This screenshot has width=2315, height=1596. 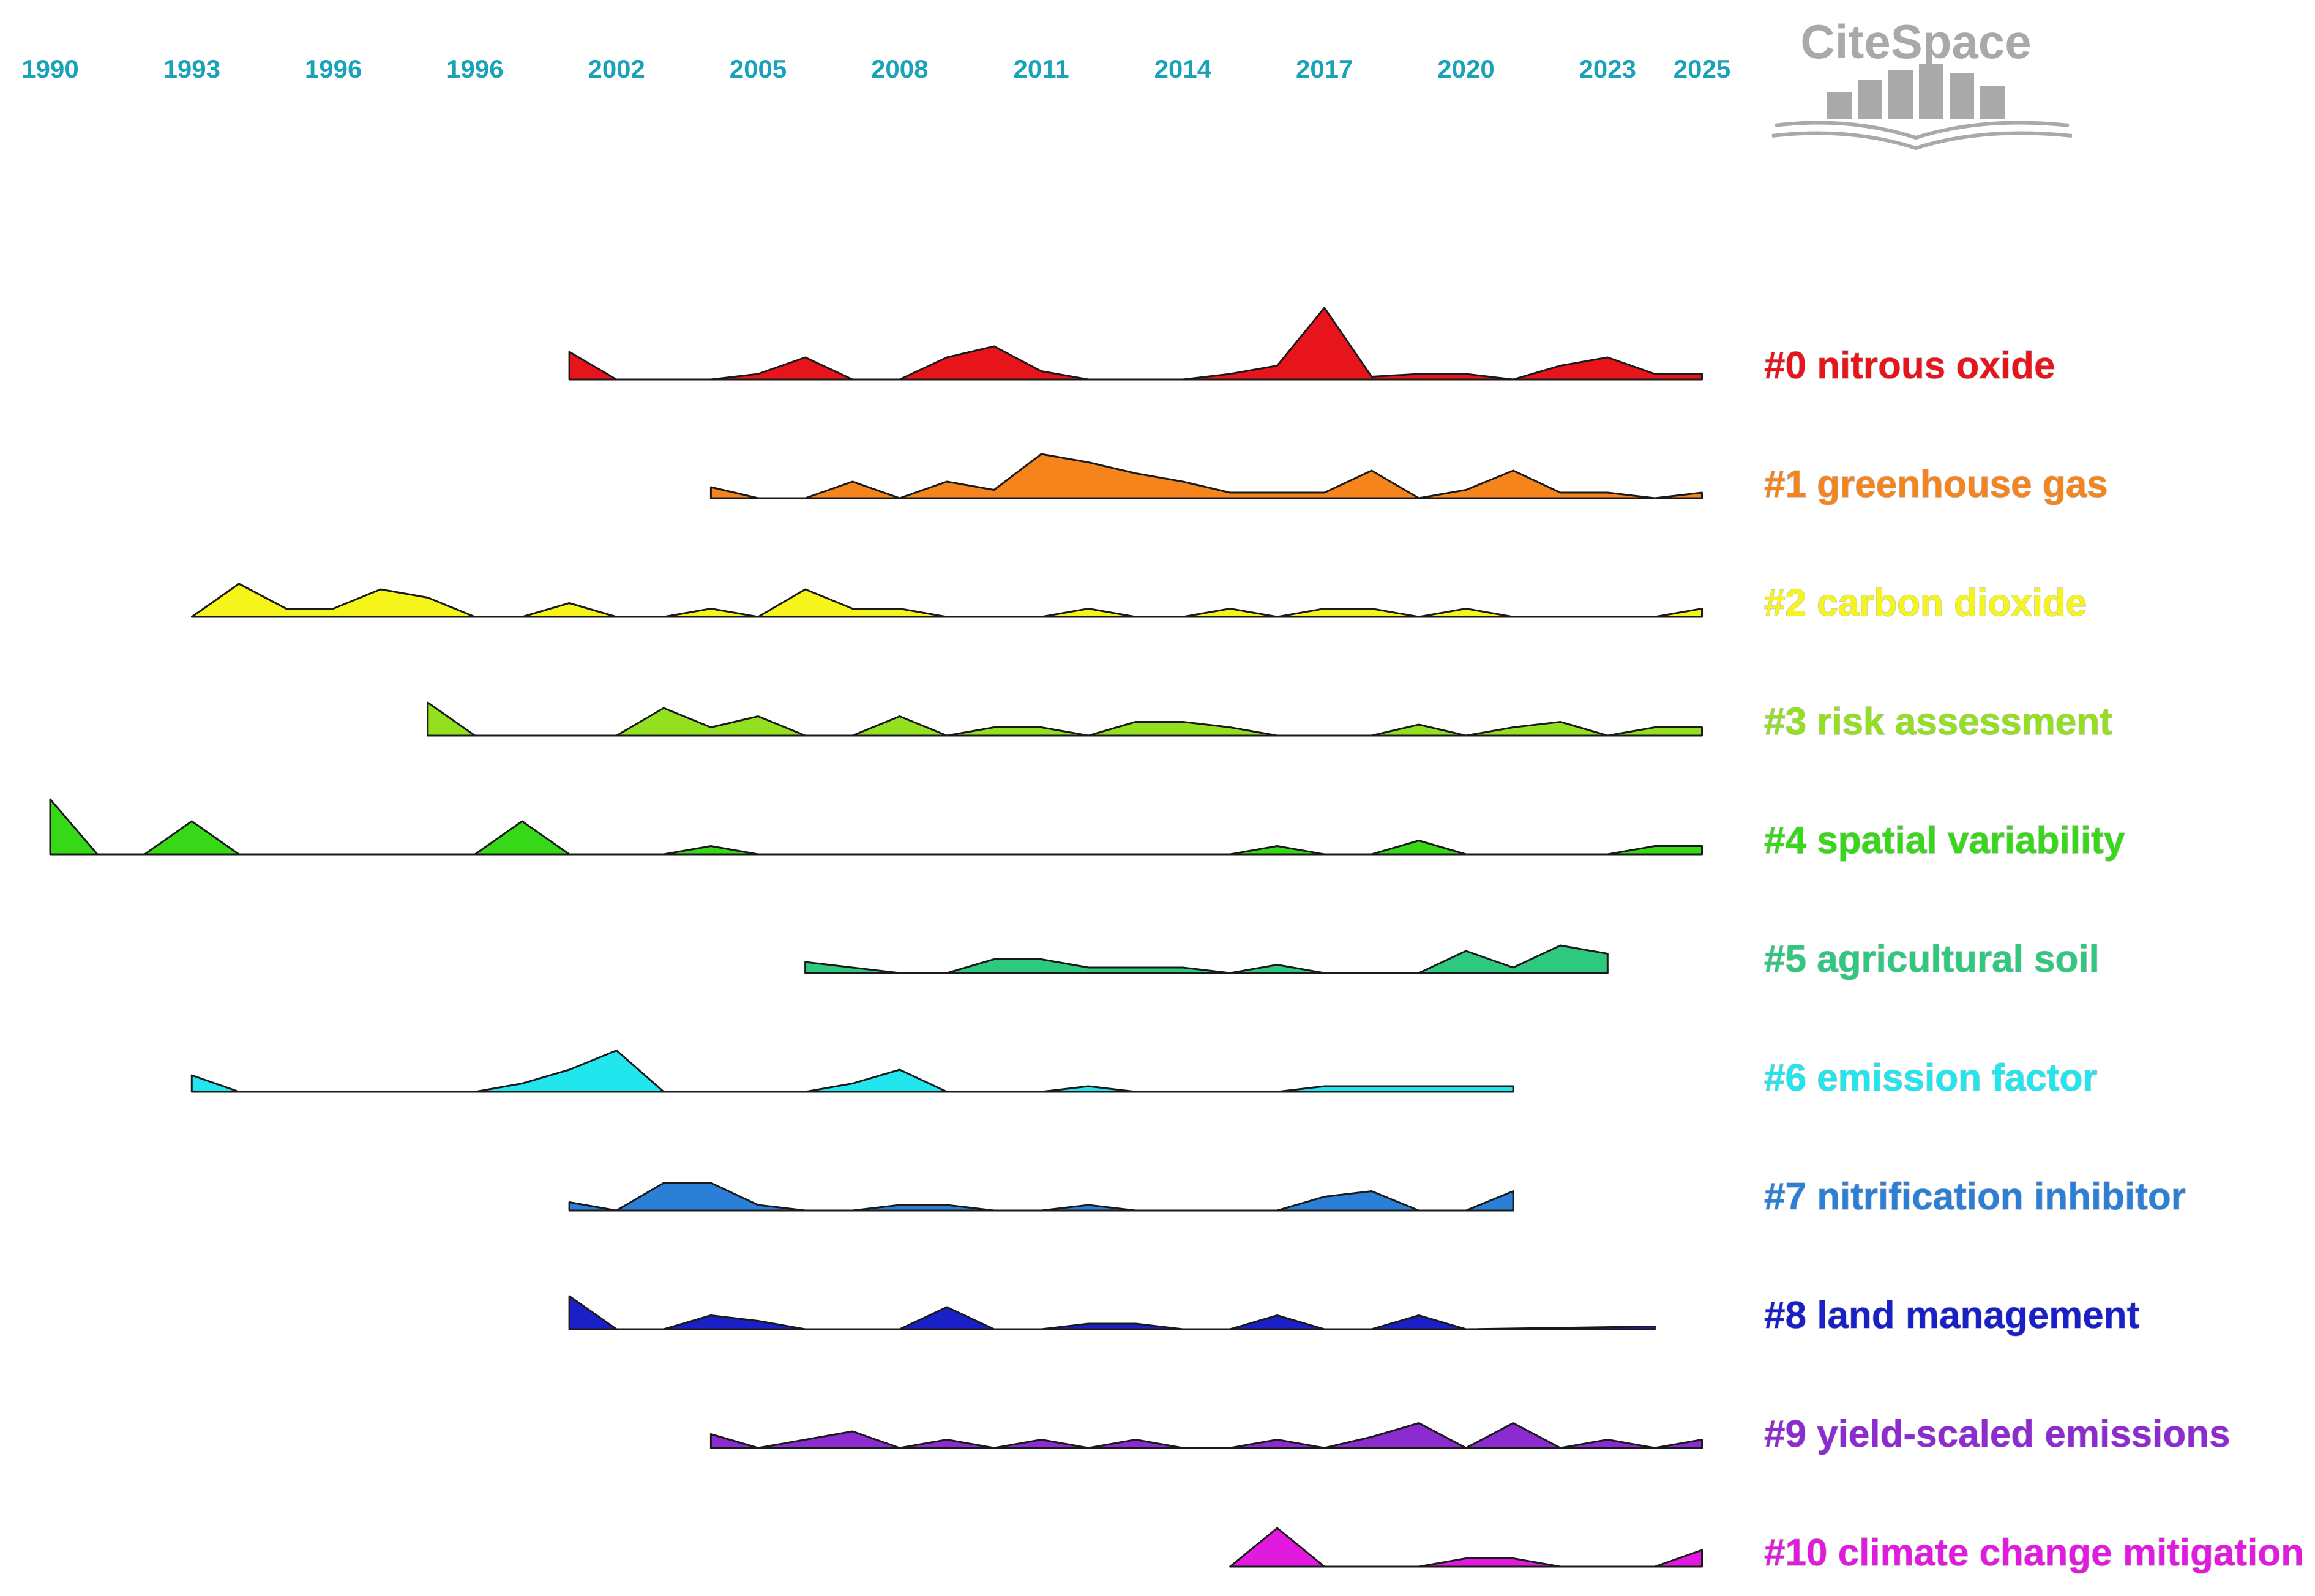 What do you see at coordinates (50, 68) in the screenshot?
I see `x-tick-label: 1990` at bounding box center [50, 68].